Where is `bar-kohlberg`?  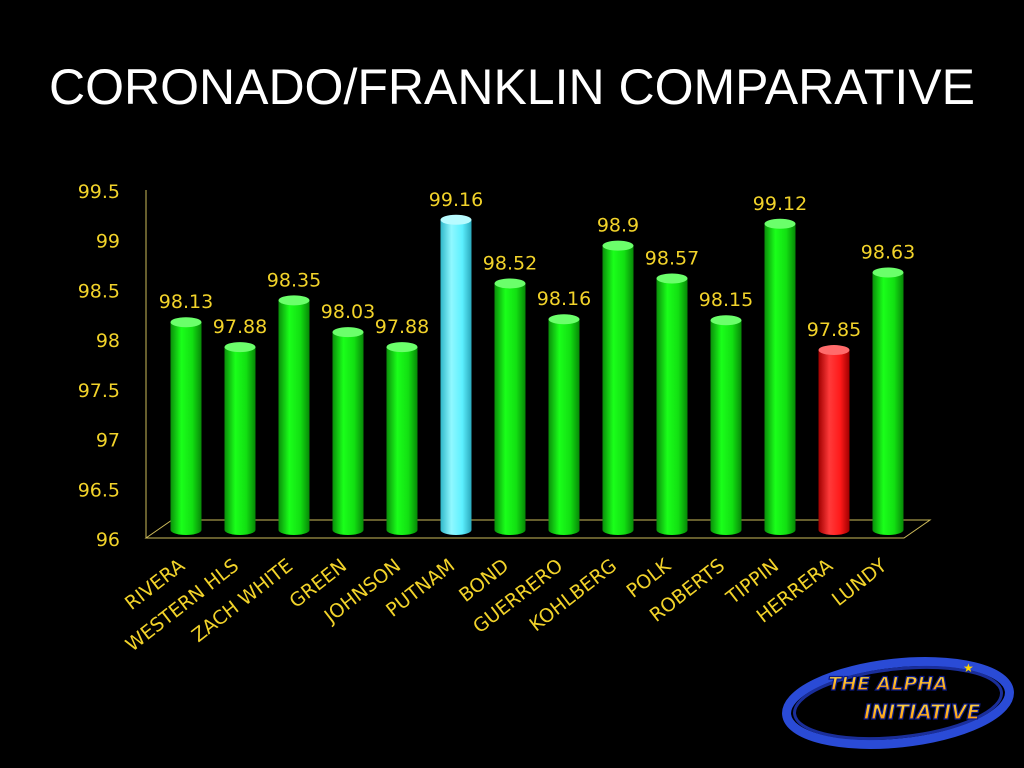
bar-kohlberg is located at coordinates (618, 387).